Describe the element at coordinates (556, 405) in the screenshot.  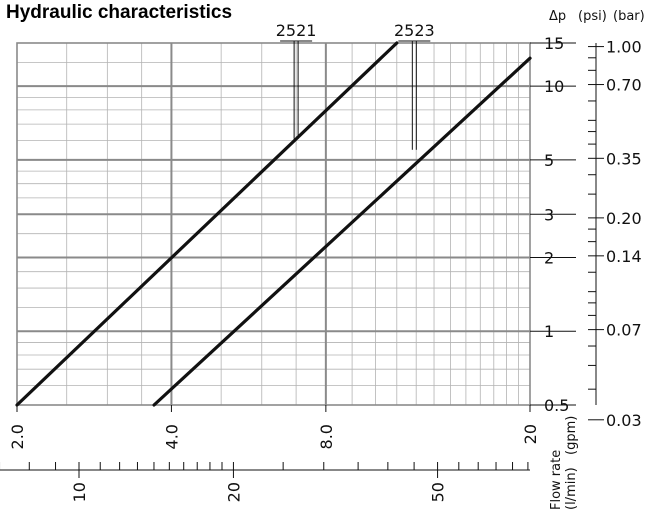
I see `psi-tick-label: 0.5` at that location.